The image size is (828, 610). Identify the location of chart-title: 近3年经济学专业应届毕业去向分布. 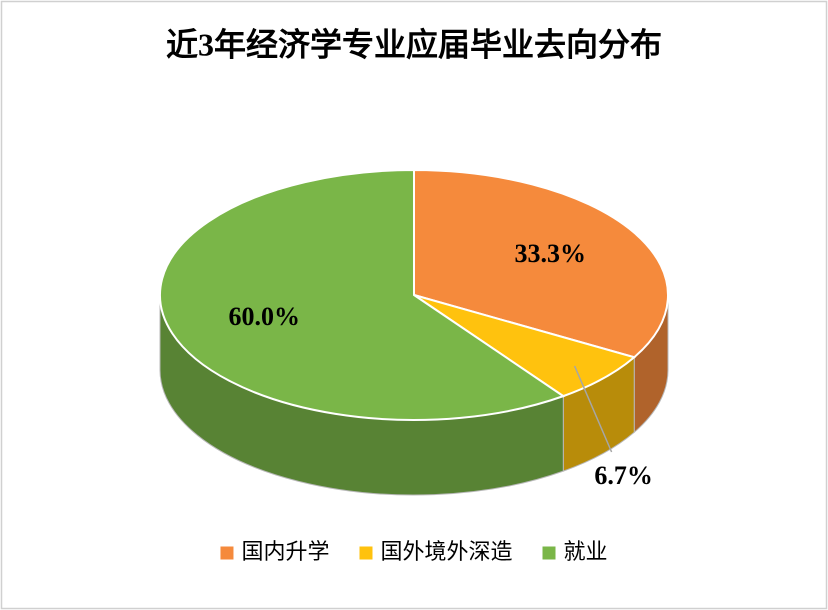
(414, 44).